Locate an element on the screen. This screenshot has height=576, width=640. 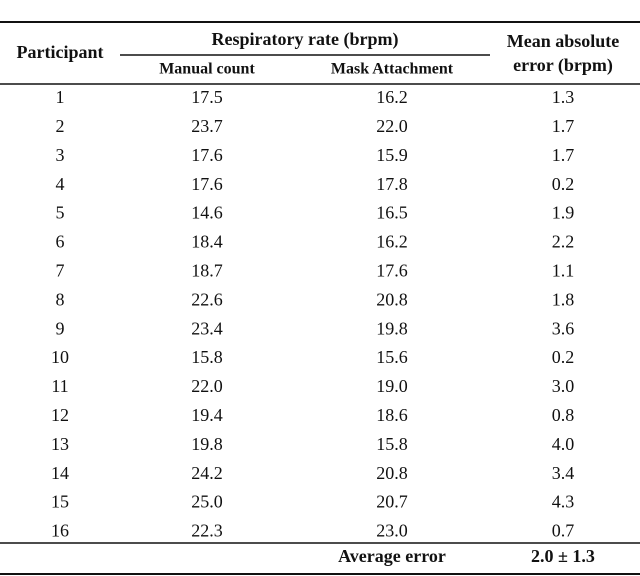
participant-cell: 12 is located at coordinates (60, 415).